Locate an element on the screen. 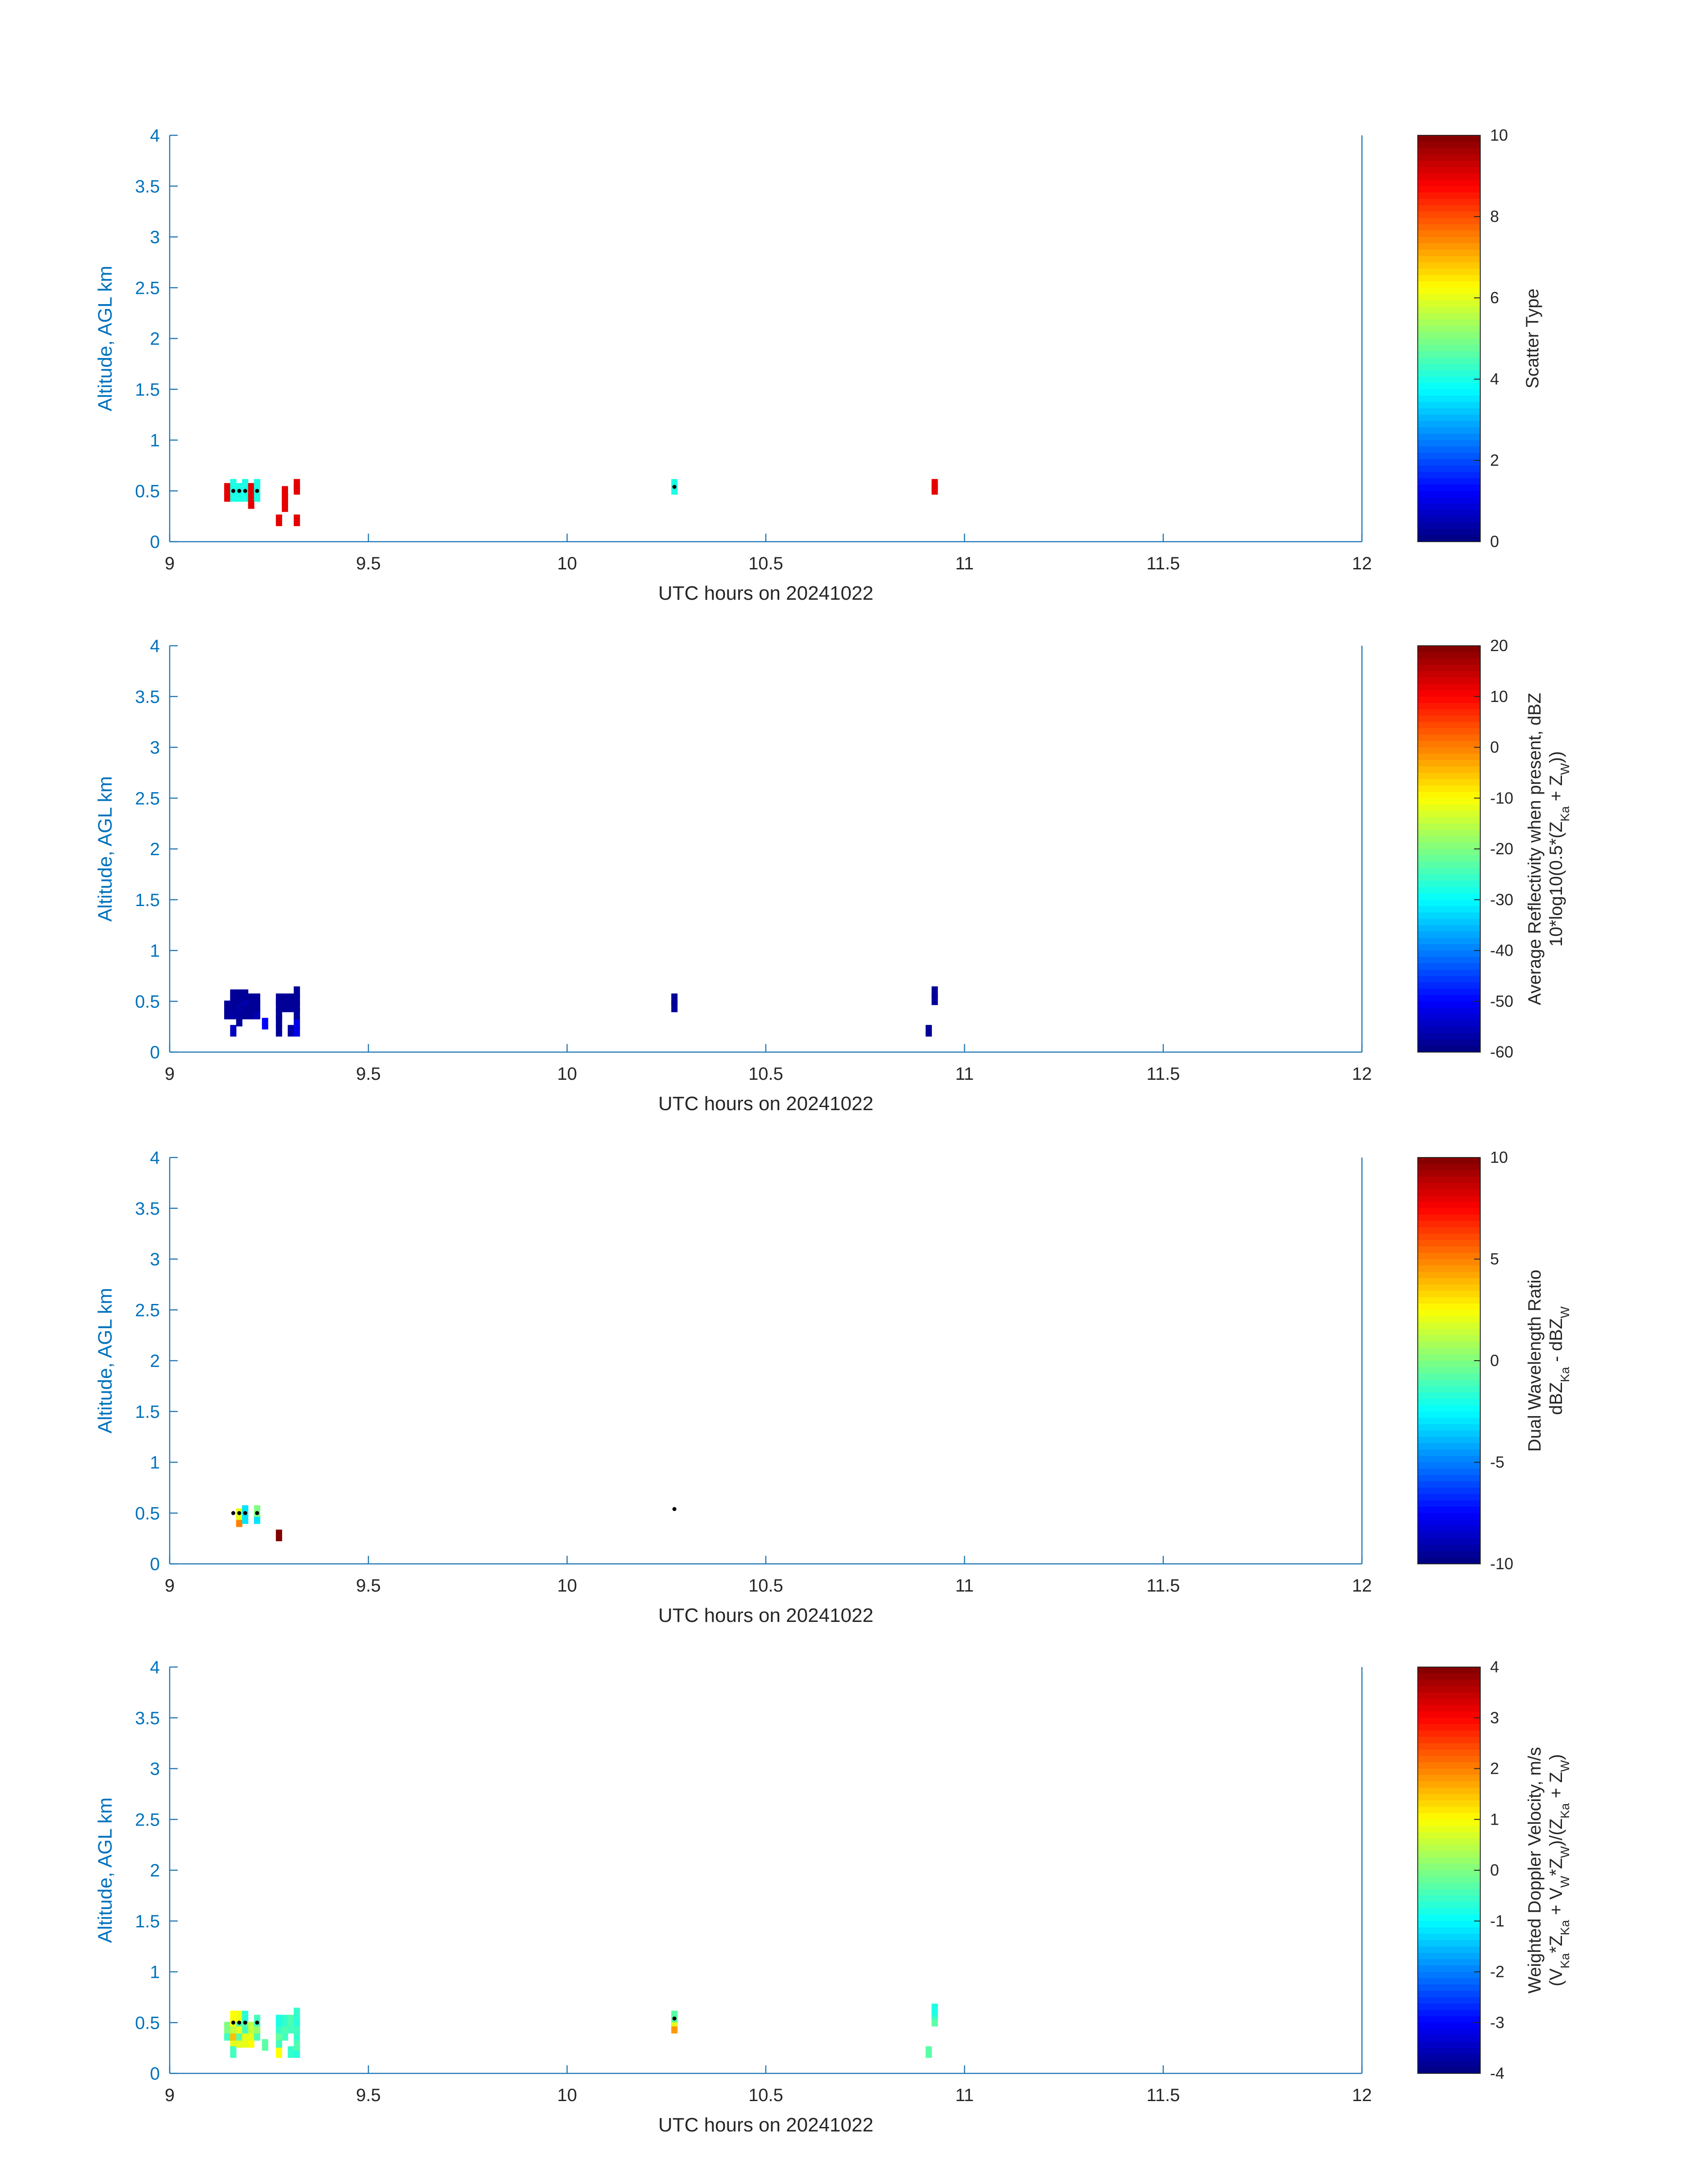 The height and width of the screenshot is (2177, 1708). y-tick-label: 0 is located at coordinates (155, 1052).